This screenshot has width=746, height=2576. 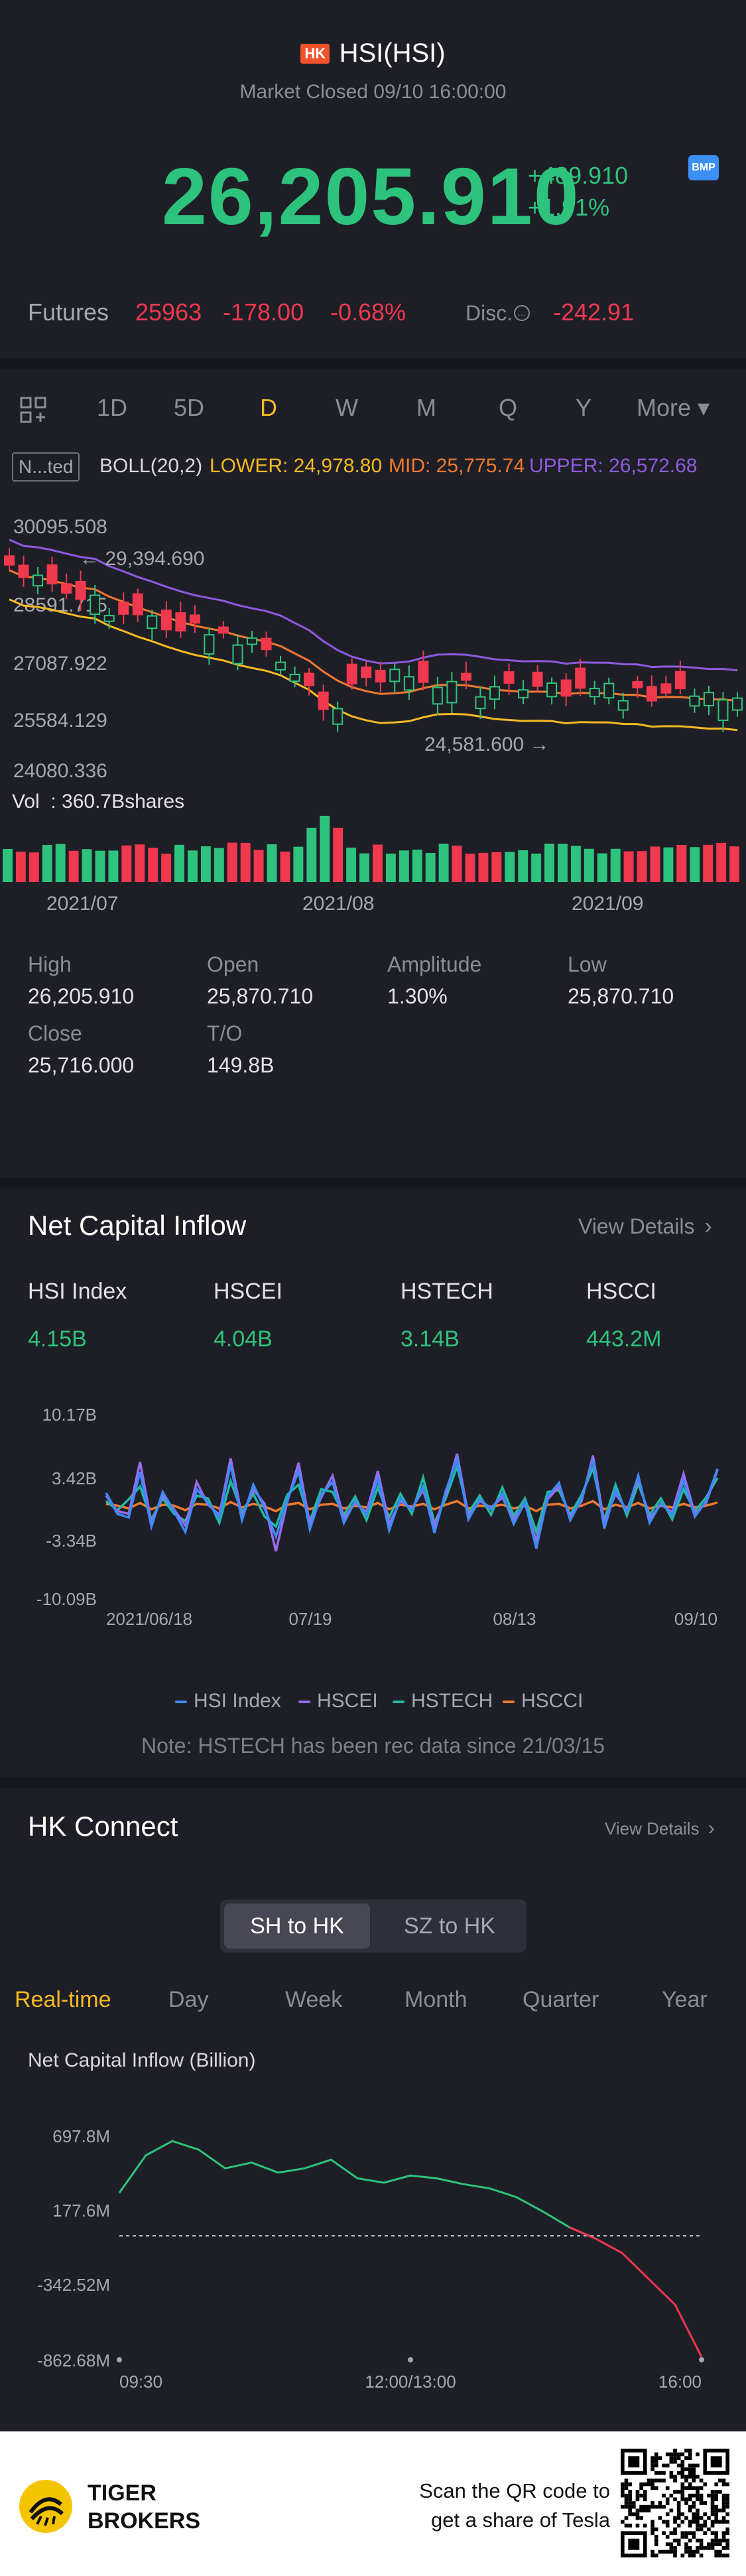 I want to click on toggle-sz-to-hk: SZ to HK, so click(x=449, y=1926).